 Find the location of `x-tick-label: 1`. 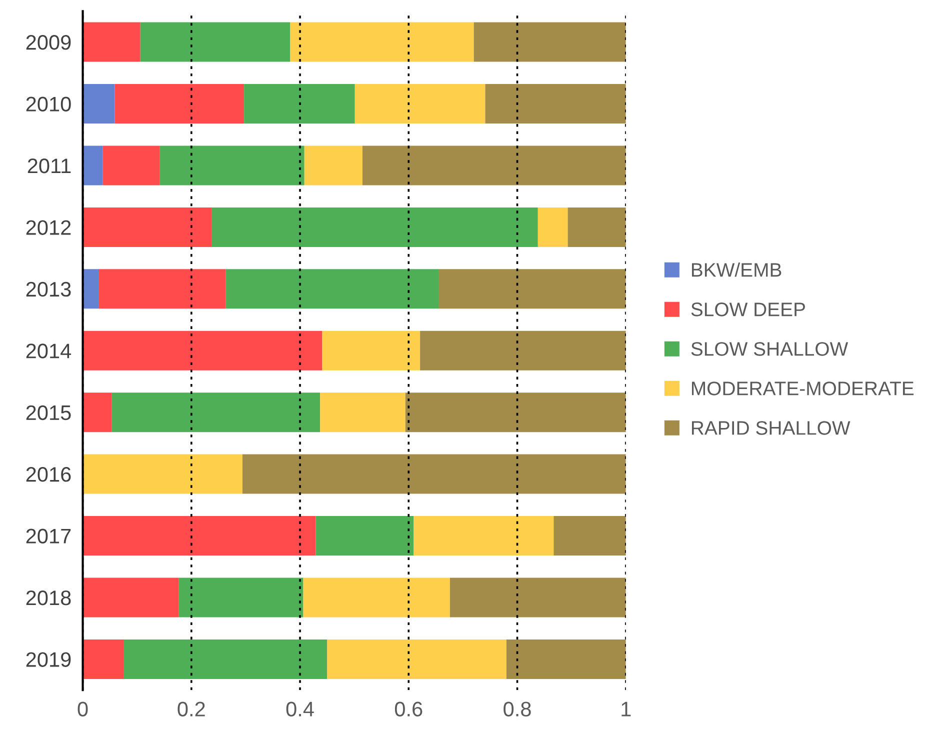

x-tick-label: 1 is located at coordinates (626, 709).